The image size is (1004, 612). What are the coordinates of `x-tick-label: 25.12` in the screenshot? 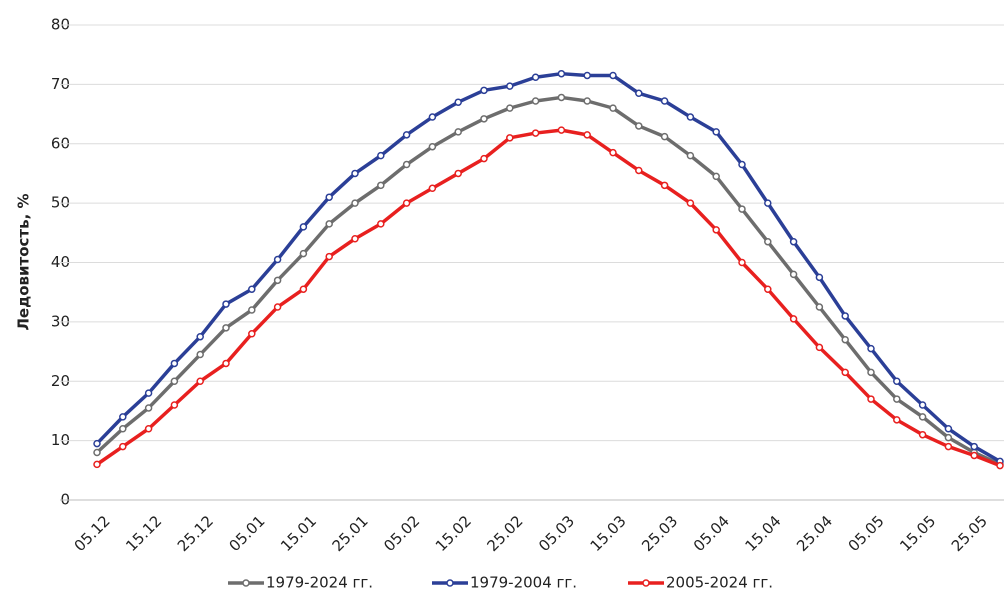 It's located at (195, 533).